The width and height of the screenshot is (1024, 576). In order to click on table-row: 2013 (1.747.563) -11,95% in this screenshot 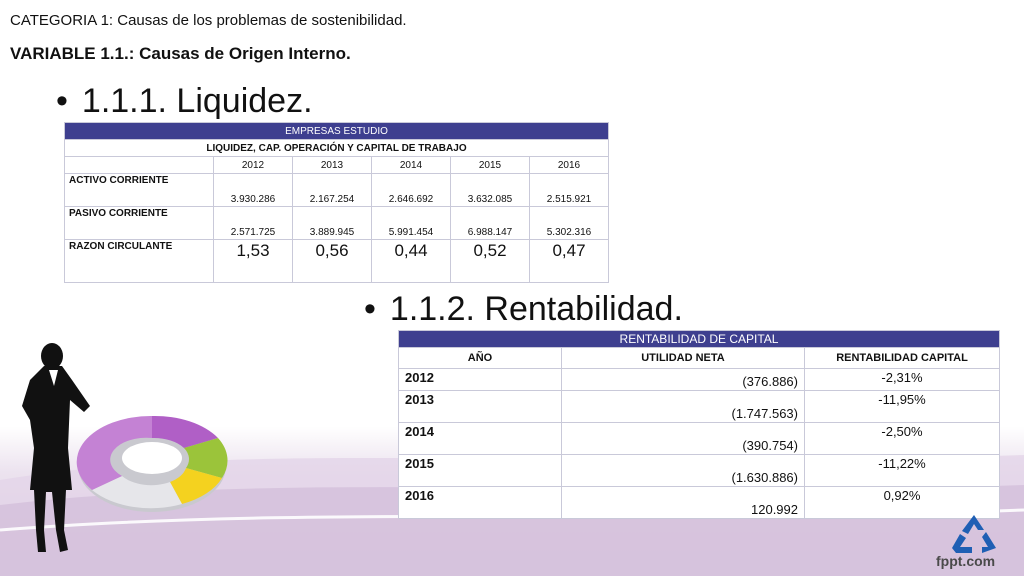, I will do `click(699, 406)`.